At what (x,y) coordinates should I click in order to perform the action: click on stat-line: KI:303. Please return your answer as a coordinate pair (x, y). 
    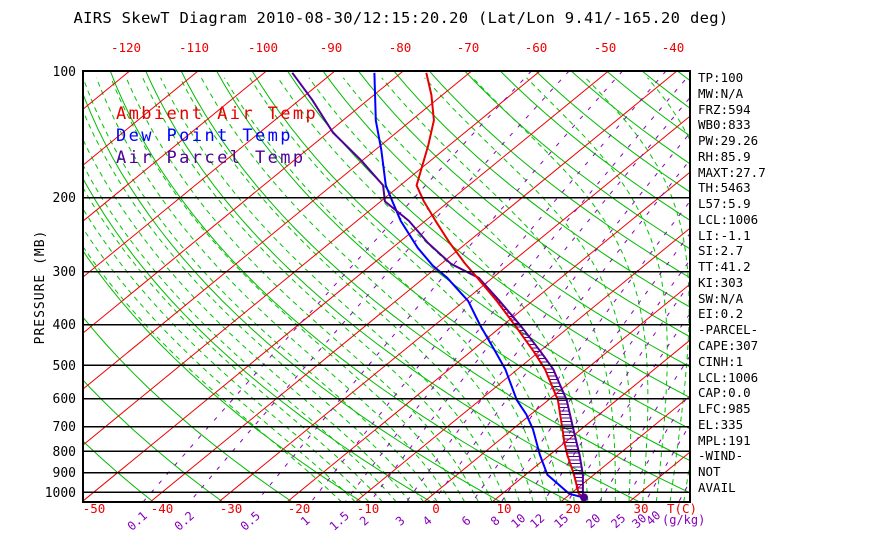
    Looking at the image, I should click on (721, 282).